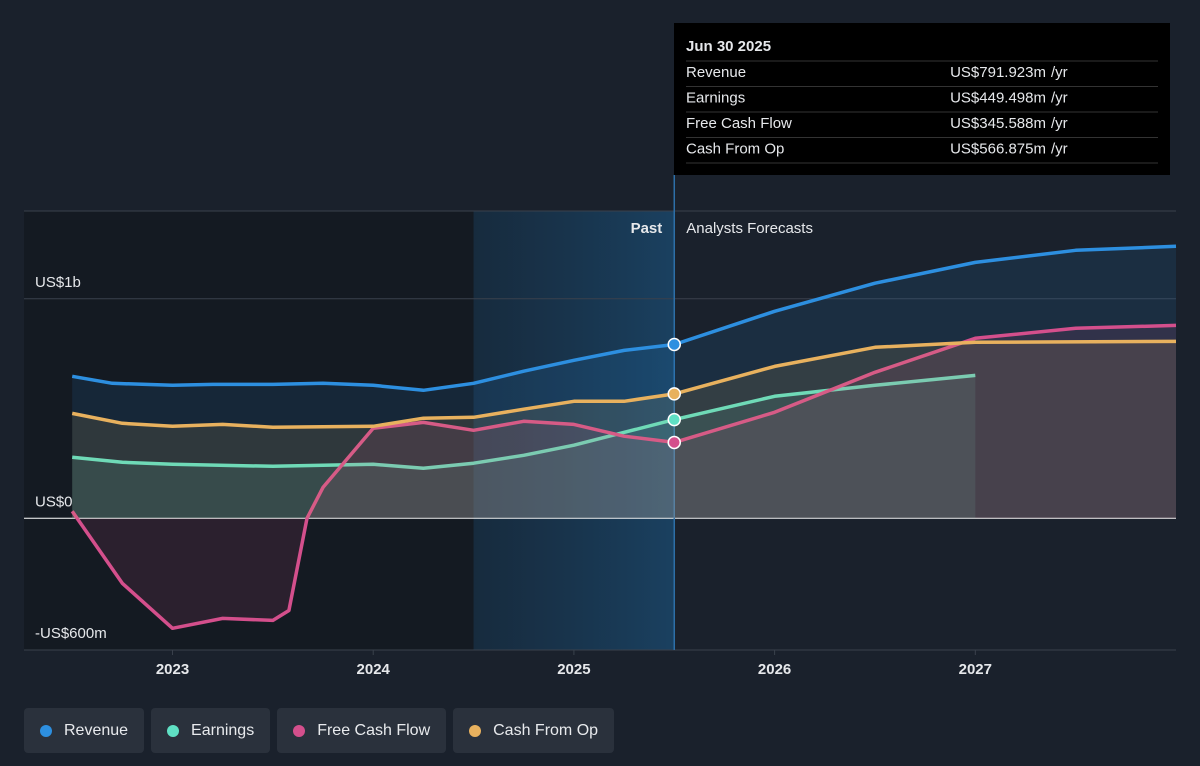 This screenshot has height=766, width=1200. I want to click on tooltip-series-name: Earnings, so click(715, 98).